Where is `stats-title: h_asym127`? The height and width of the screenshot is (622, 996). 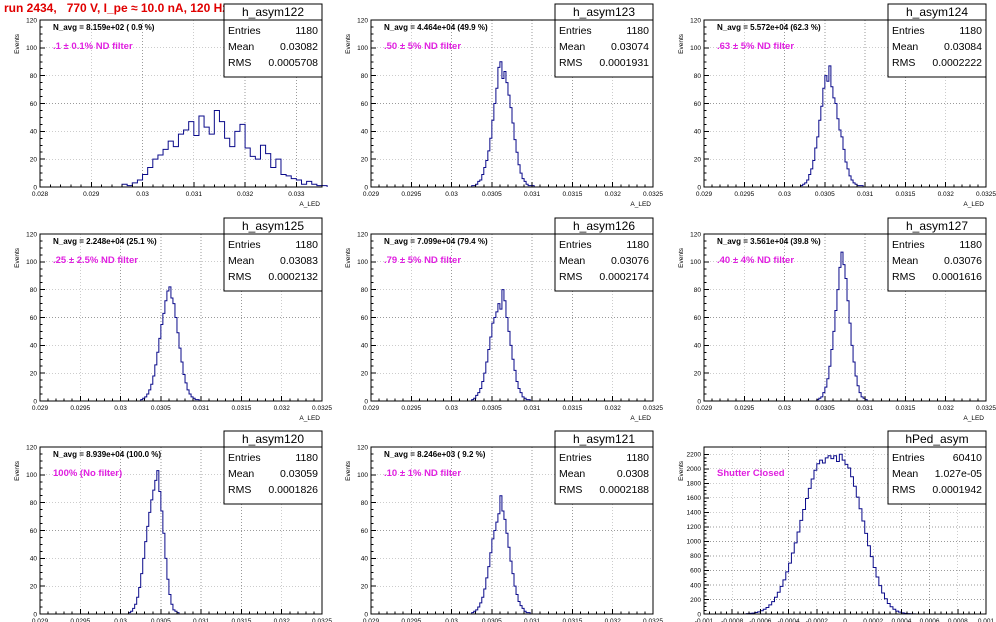 stats-title: h_asym127 is located at coordinates (937, 226).